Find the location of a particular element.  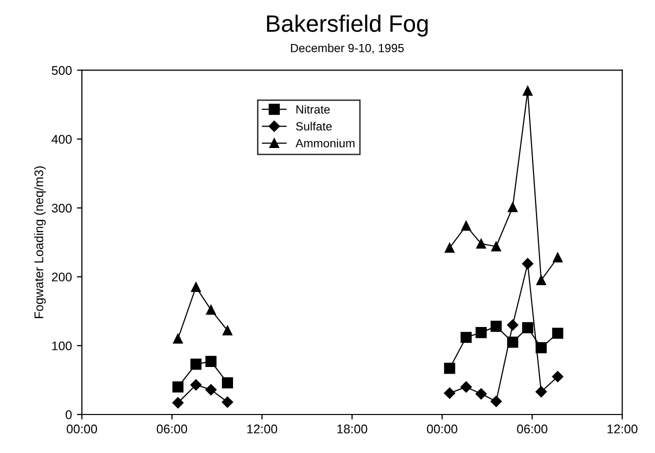

y-tick-label: 300 is located at coordinates (62, 208).